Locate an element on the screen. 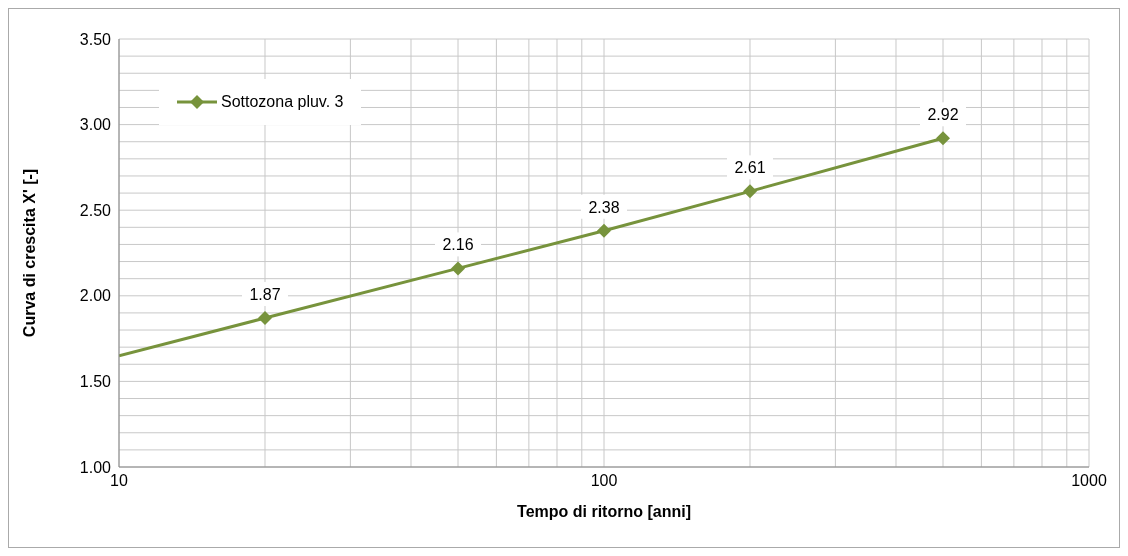 Image resolution: width=1128 pixels, height=556 pixels. data-label: 2.92 is located at coordinates (943, 115).